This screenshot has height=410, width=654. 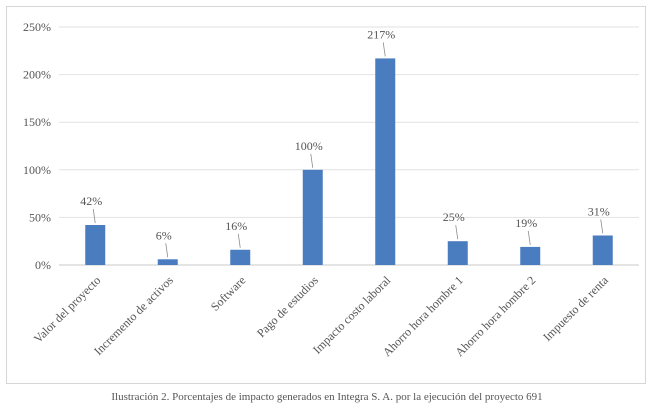 What do you see at coordinates (228, 293) in the screenshot?
I see `x-category-label: Software` at bounding box center [228, 293].